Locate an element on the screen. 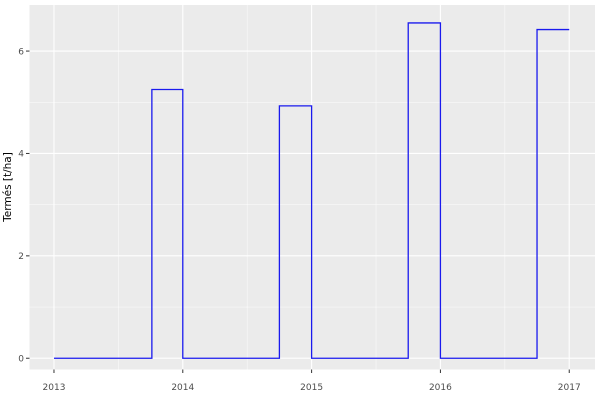  x-tick-label: 2014 is located at coordinates (182, 388).